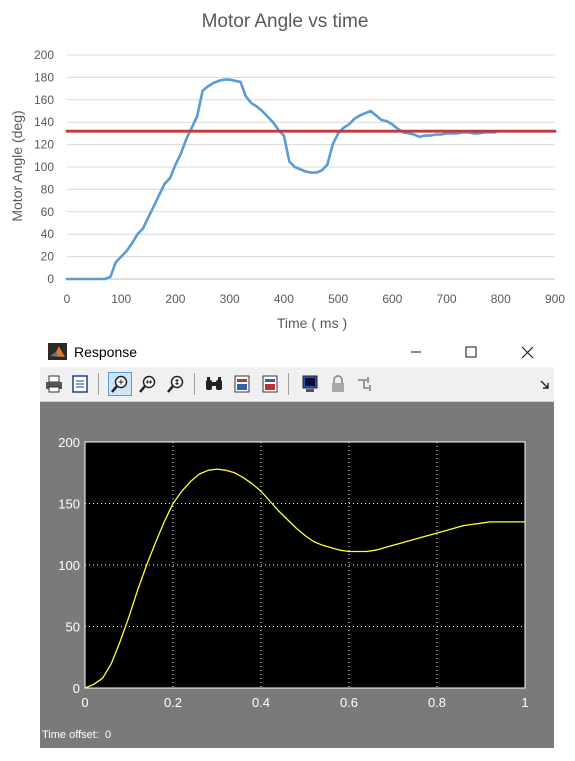  I want to click on x-tick-label: 300, so click(230, 299).